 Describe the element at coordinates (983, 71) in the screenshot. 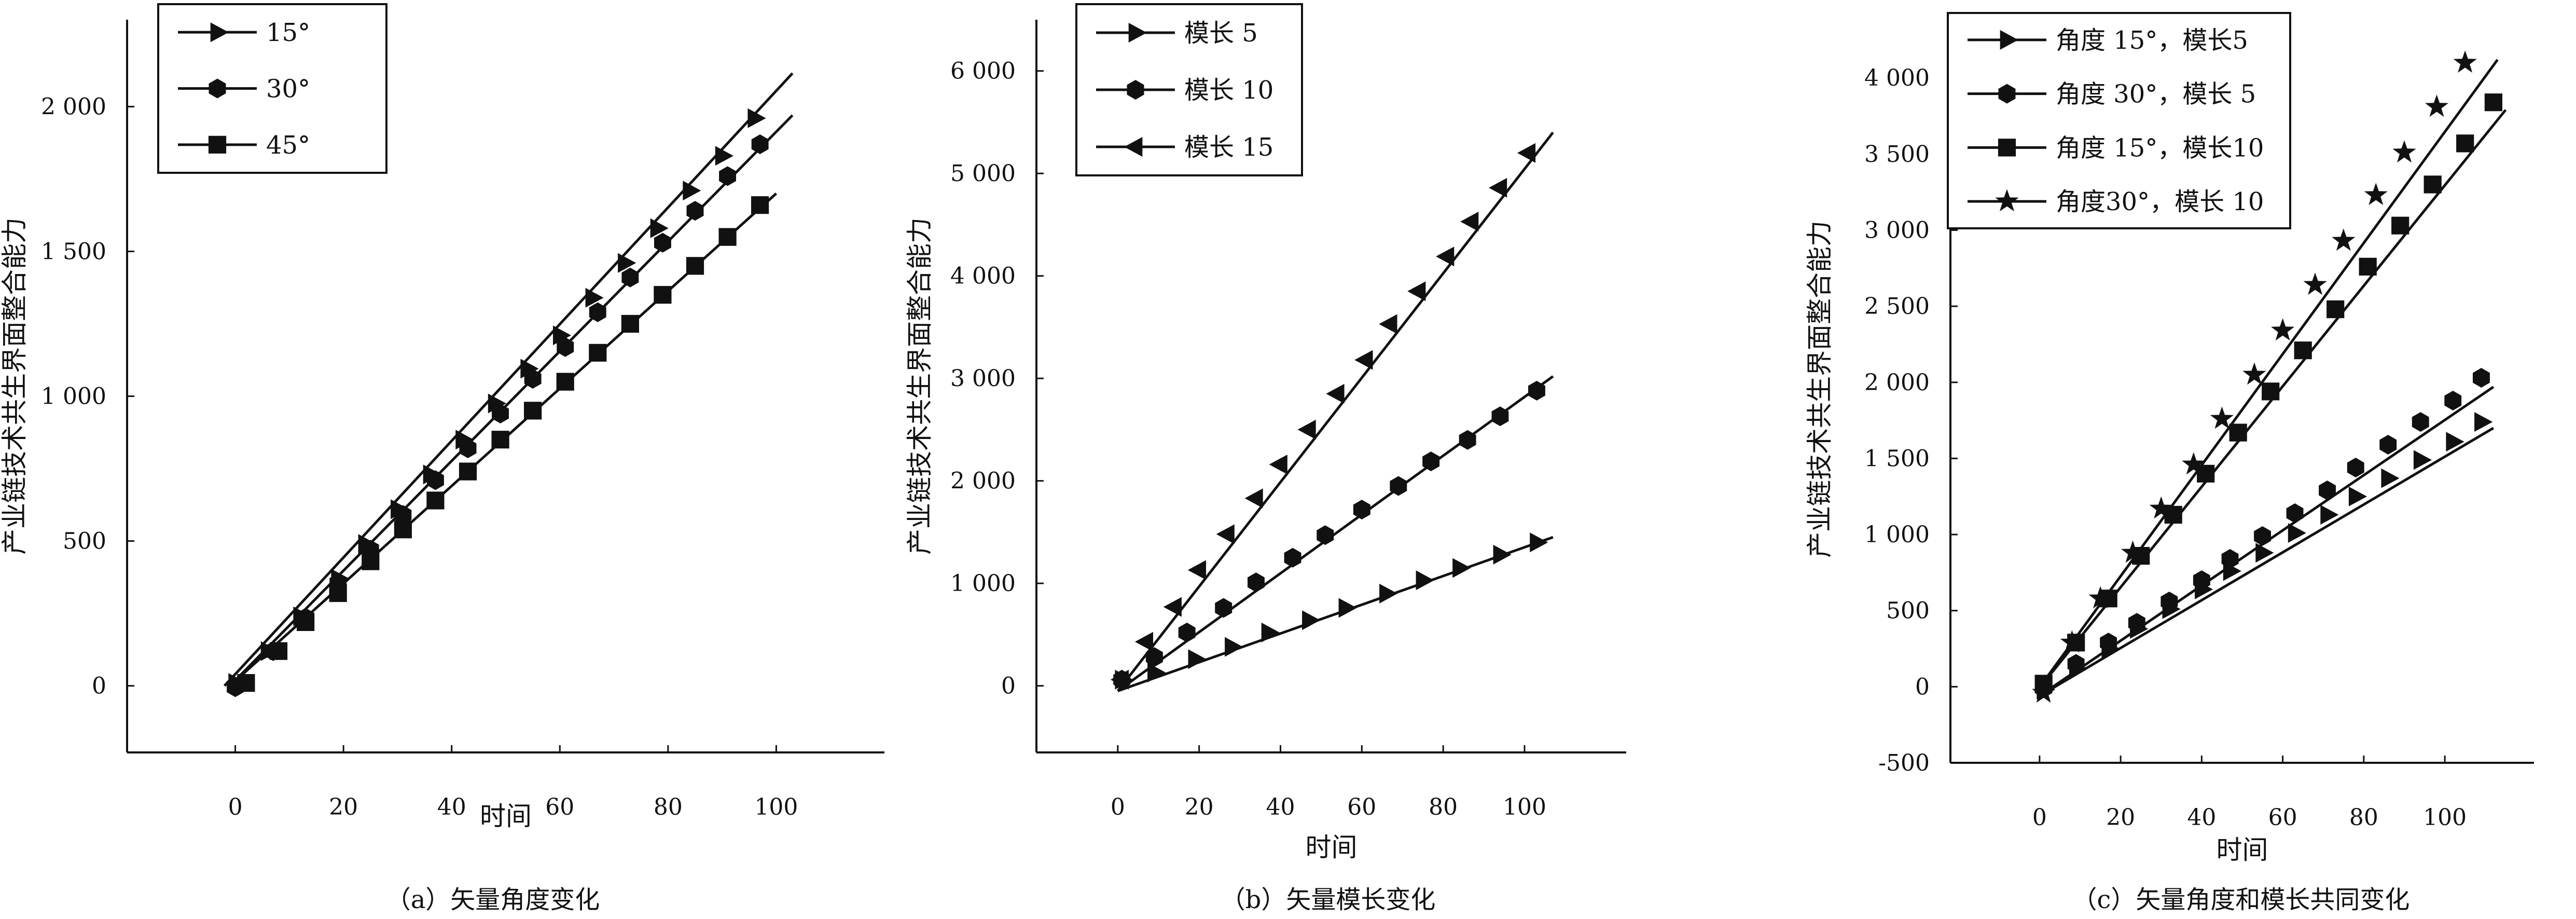

I see `y-tick-label: 6 000` at that location.